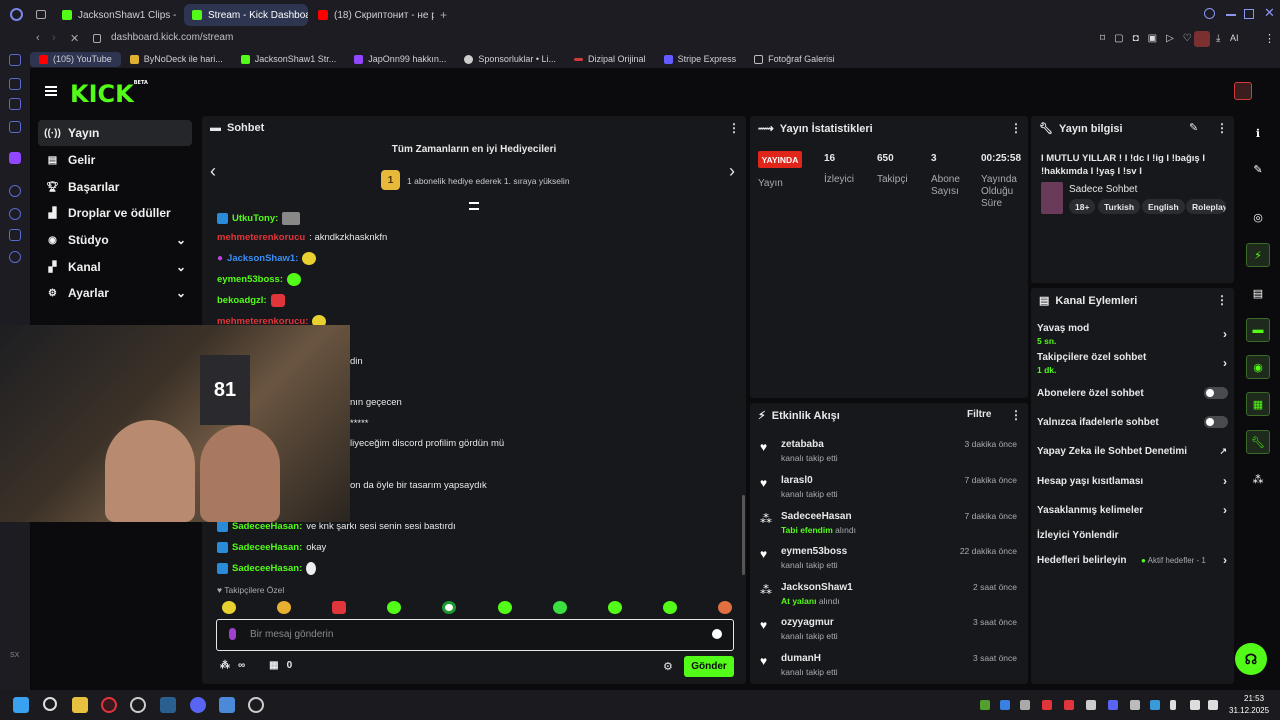 The image size is (1280, 720). I want to click on screenshot-icon: ▢, so click(1119, 38).